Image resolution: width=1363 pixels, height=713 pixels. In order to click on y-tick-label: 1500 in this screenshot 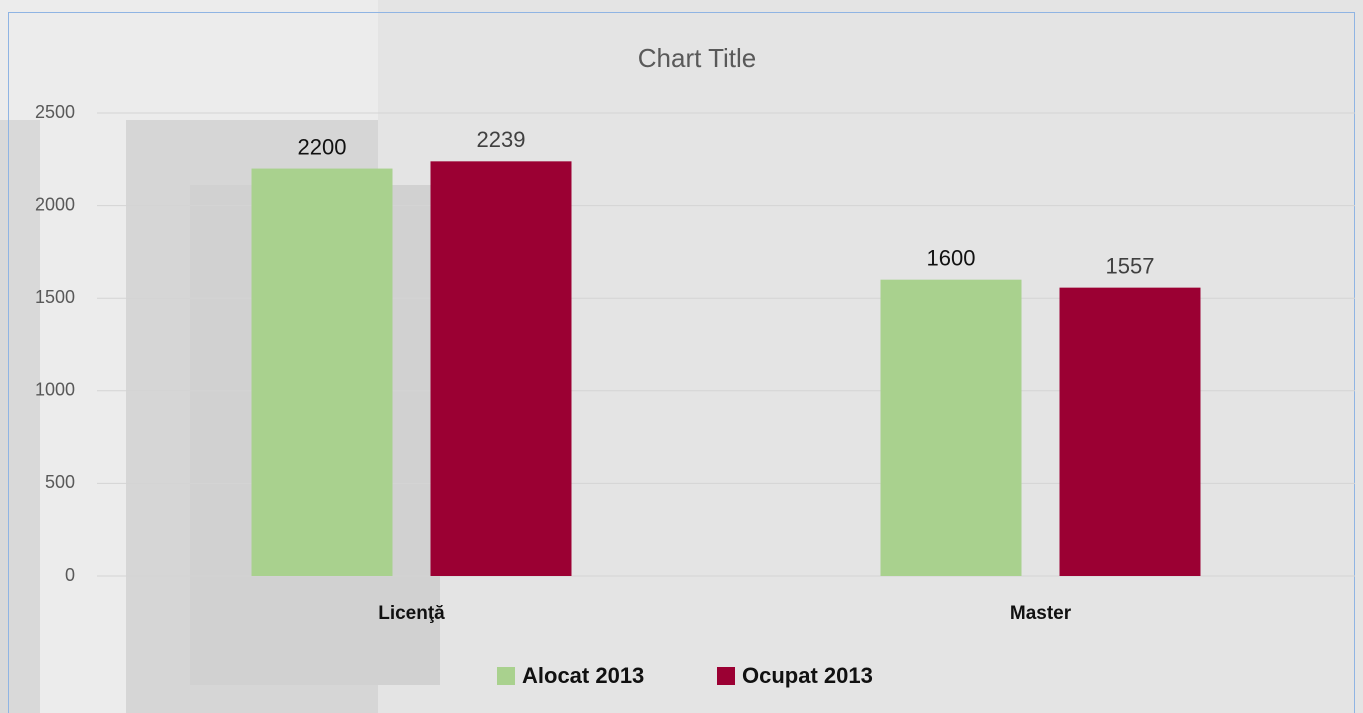, I will do `click(55, 297)`.